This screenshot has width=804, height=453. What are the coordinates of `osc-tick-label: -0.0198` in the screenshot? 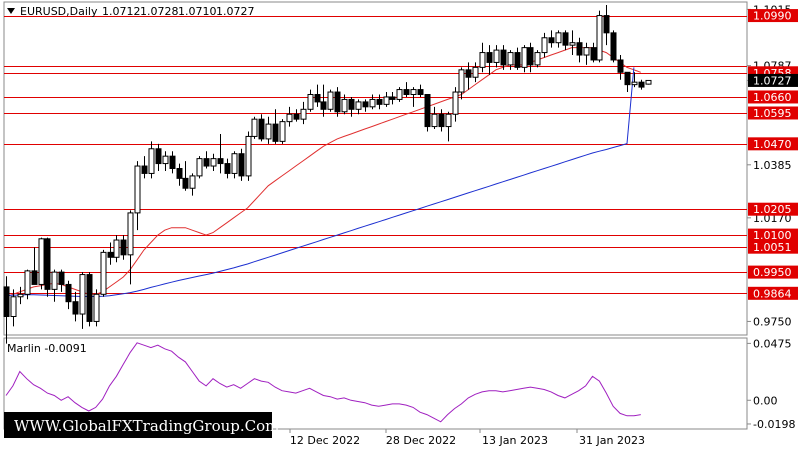 It's located at (774, 424).